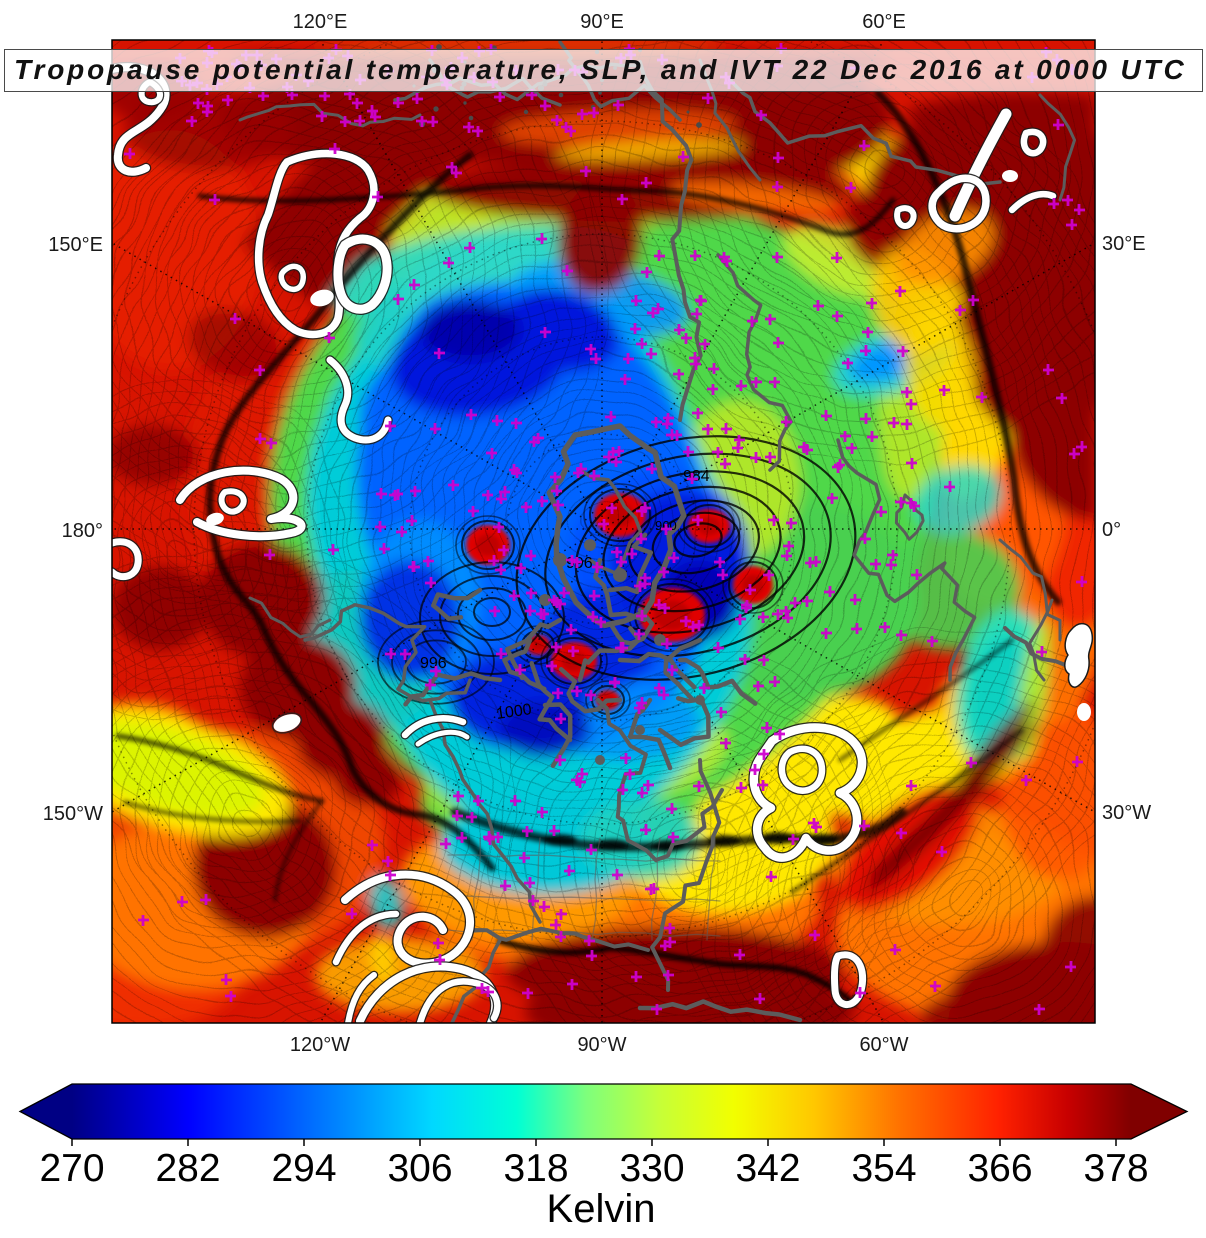  What do you see at coordinates (187, 1168) in the screenshot?
I see `svg-text: 282` at bounding box center [187, 1168].